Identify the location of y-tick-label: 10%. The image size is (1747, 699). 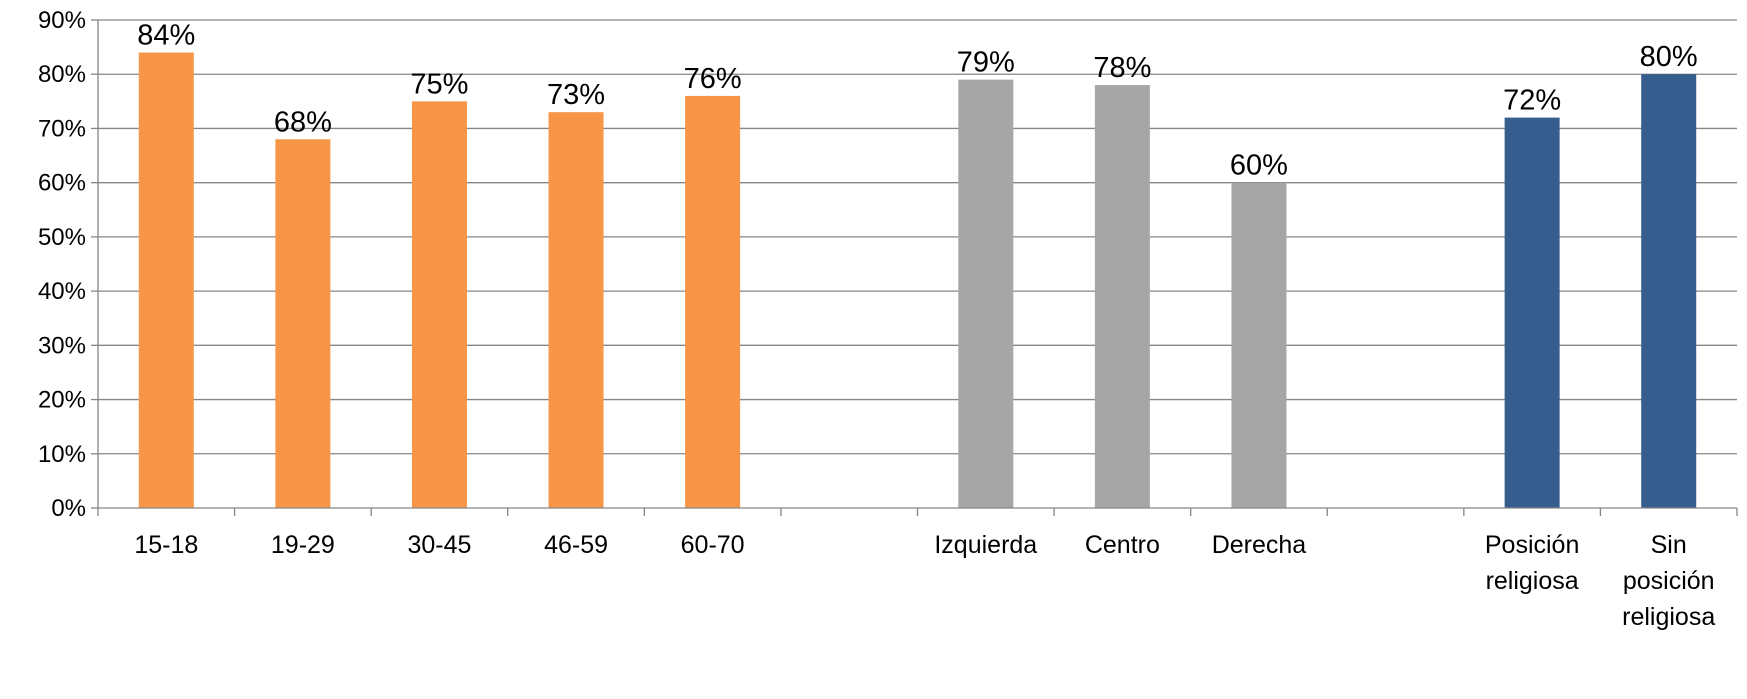
(62, 454).